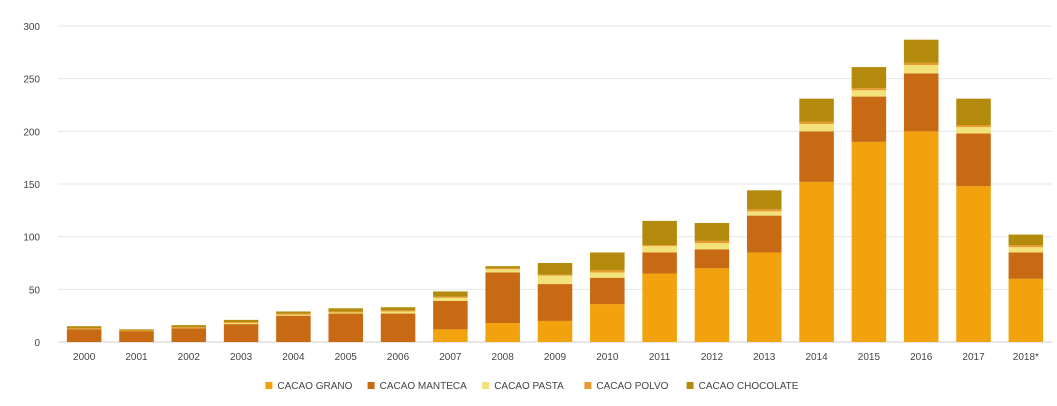 This screenshot has width=1057, height=406. Describe the element at coordinates (973, 357) in the screenshot. I see `x-tick-label: 2017` at that location.